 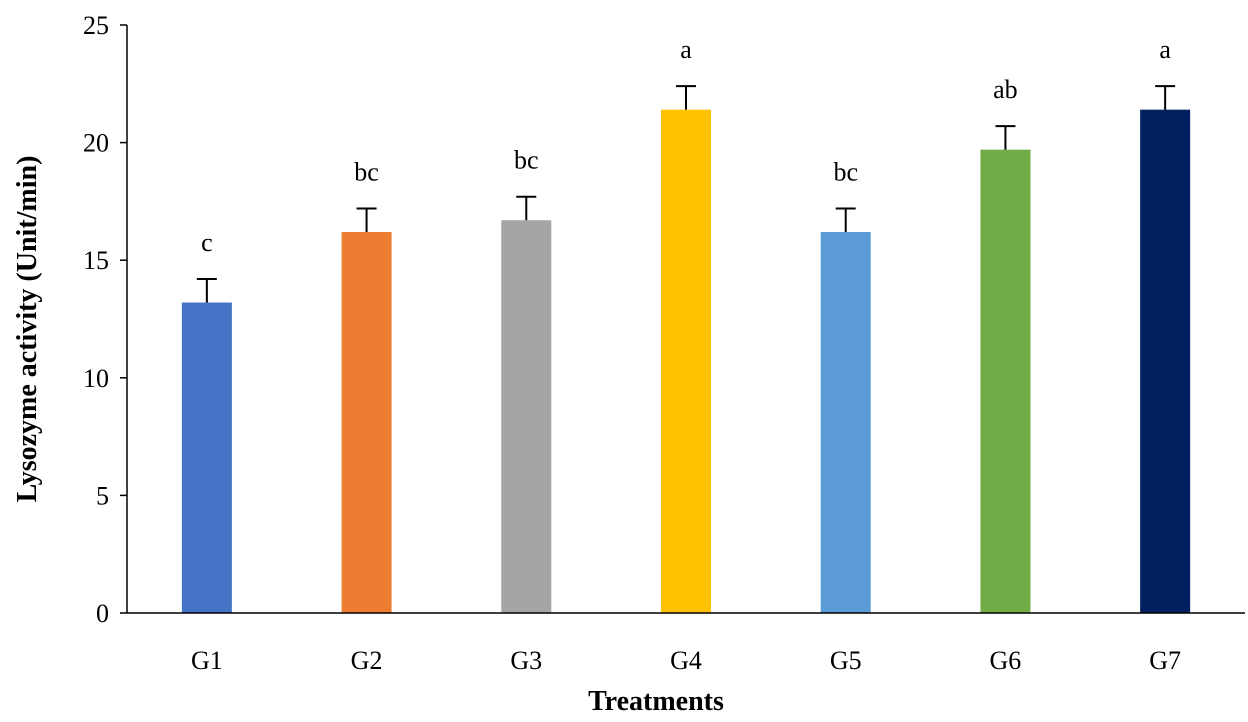 I want to click on significance-label-g7: a, so click(x=1165, y=49).